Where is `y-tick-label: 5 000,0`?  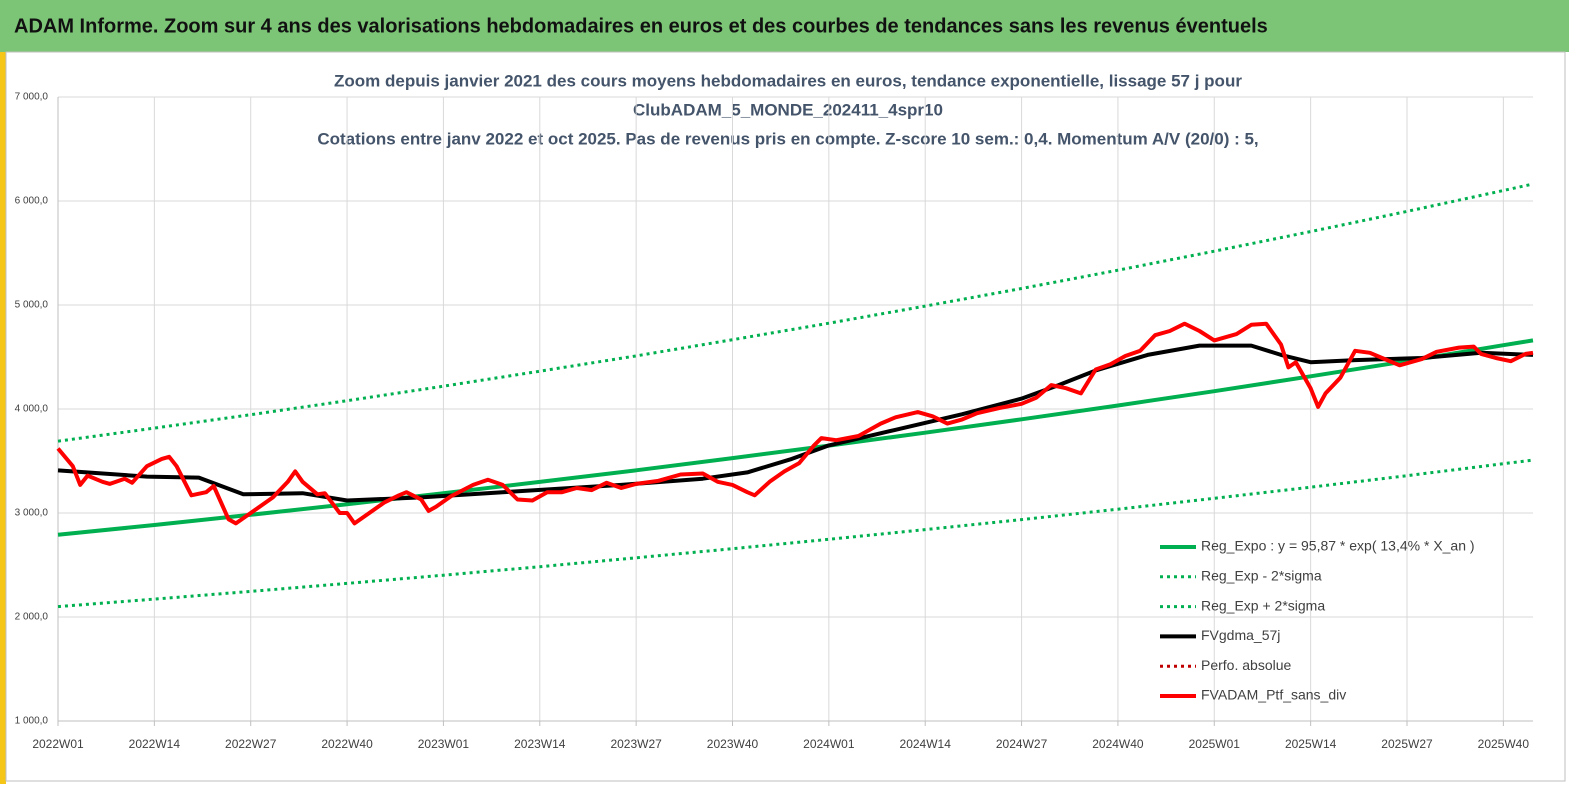 y-tick-label: 5 000,0 is located at coordinates (32, 305).